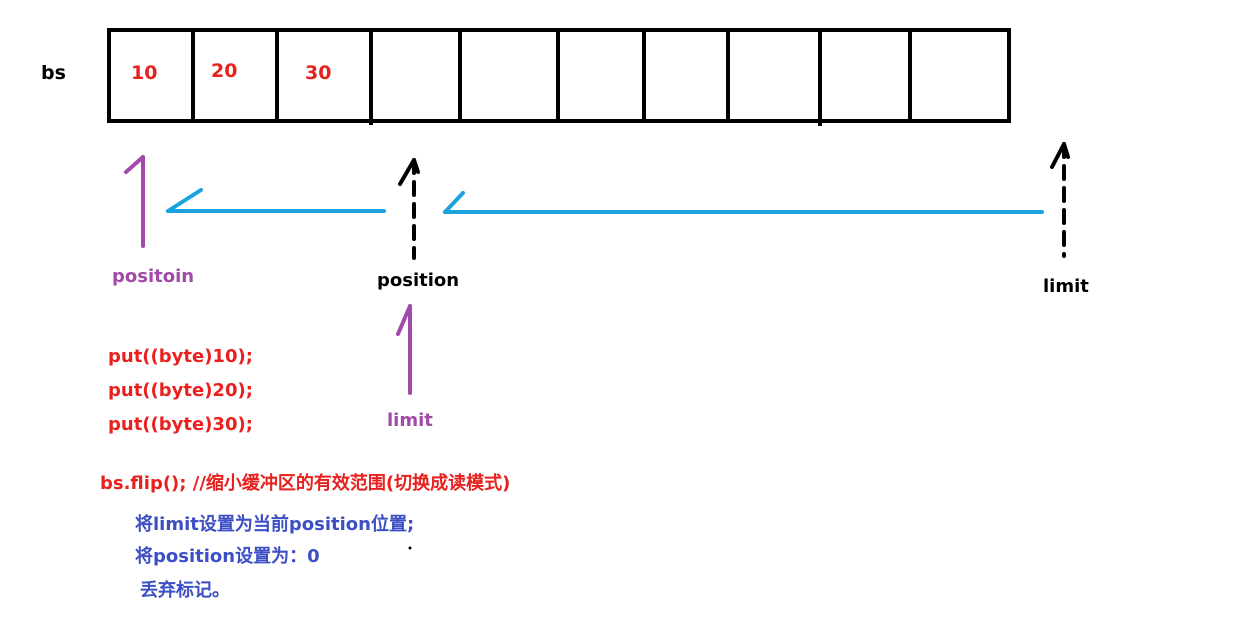 The width and height of the screenshot is (1237, 628). I want to click on code-flip-line: bs.flip(); //缩小缓冲区的有效范围(切换成读模式), so click(305, 483).